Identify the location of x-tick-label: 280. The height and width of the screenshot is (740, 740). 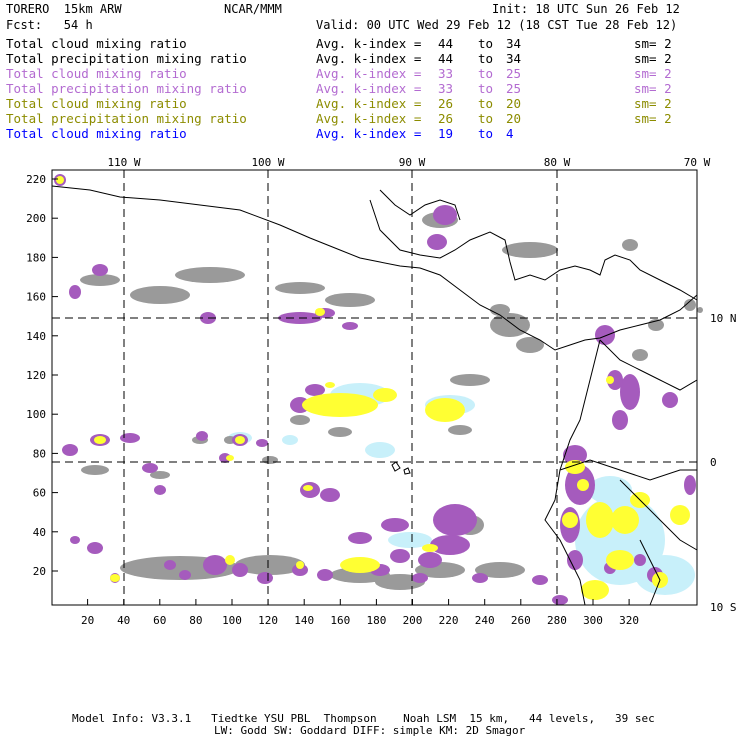
(557, 620).